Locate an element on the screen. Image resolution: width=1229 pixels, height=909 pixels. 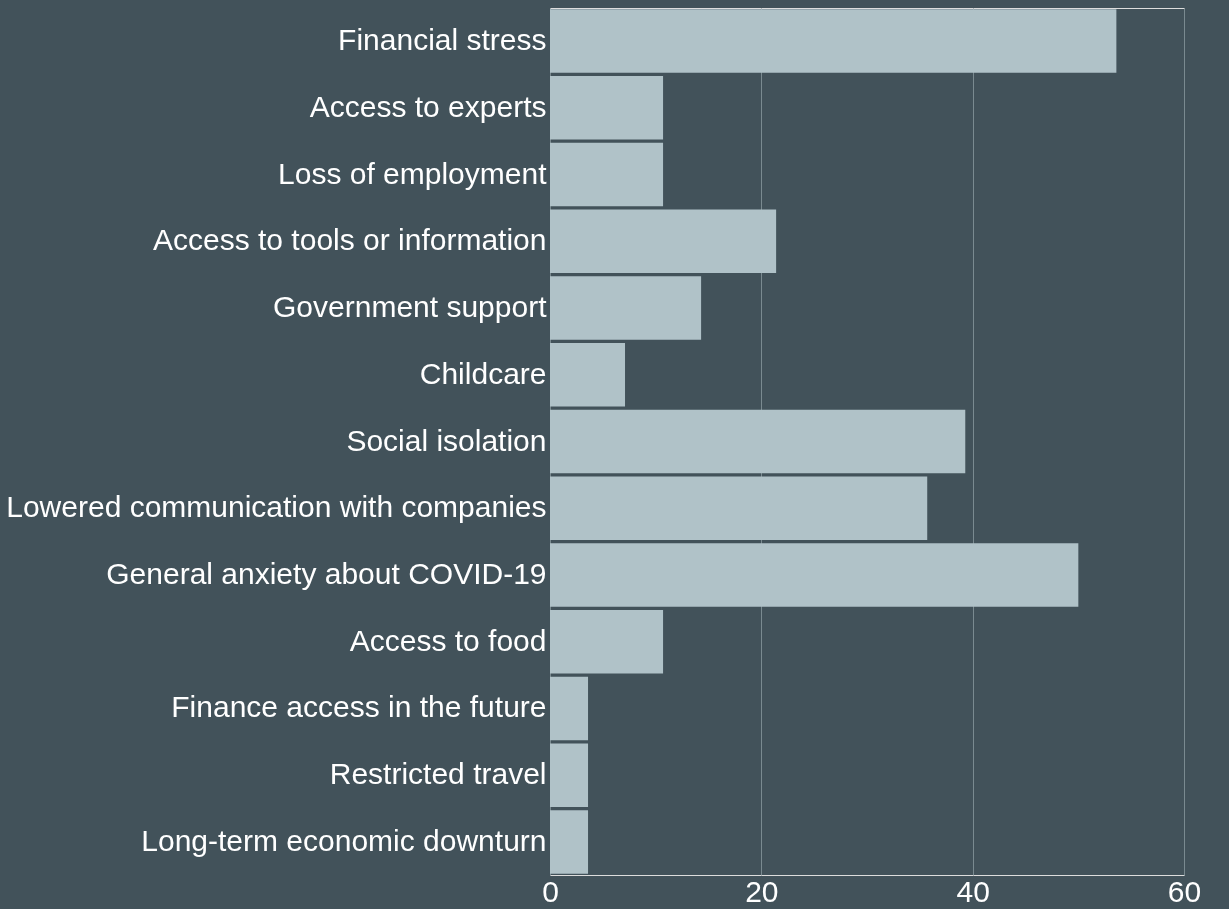
y-tick-label: General anxiety about COVID-19 is located at coordinates (326, 573).